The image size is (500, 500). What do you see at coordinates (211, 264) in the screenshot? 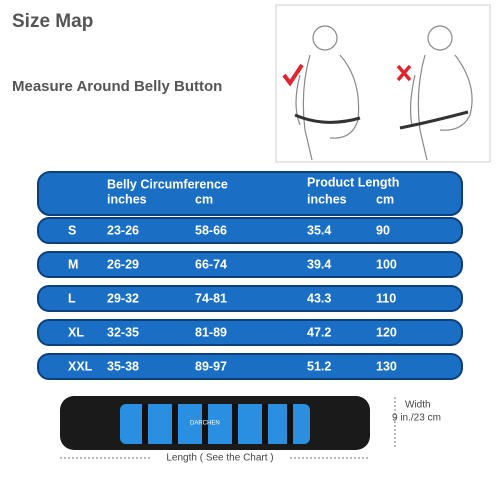
I see `cell: 66-74` at bounding box center [211, 264].